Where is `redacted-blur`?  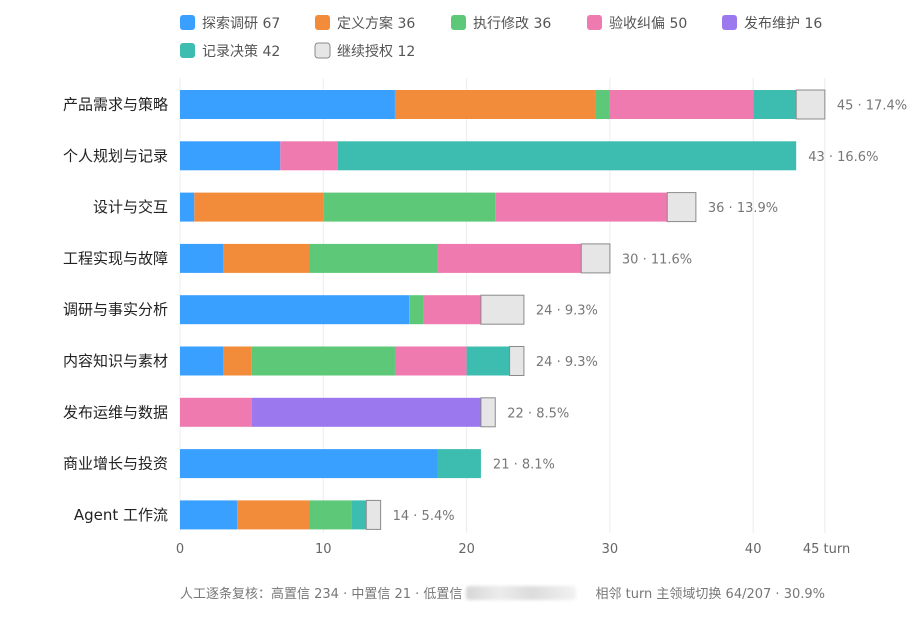
redacted-blur is located at coordinates (521, 593).